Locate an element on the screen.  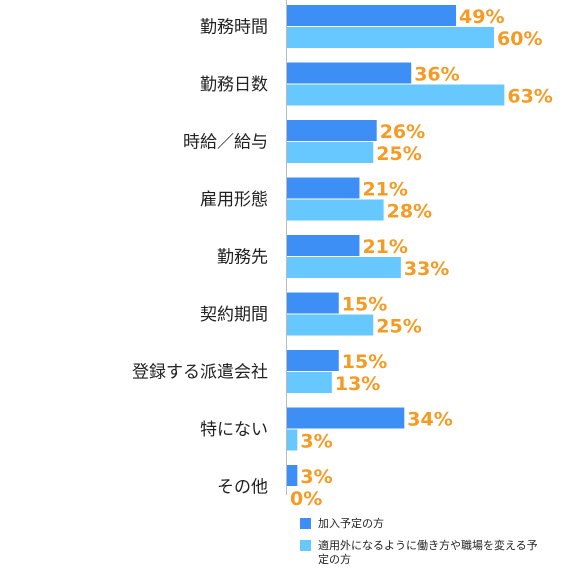
data-label-series-2: 28% is located at coordinates (409, 212).